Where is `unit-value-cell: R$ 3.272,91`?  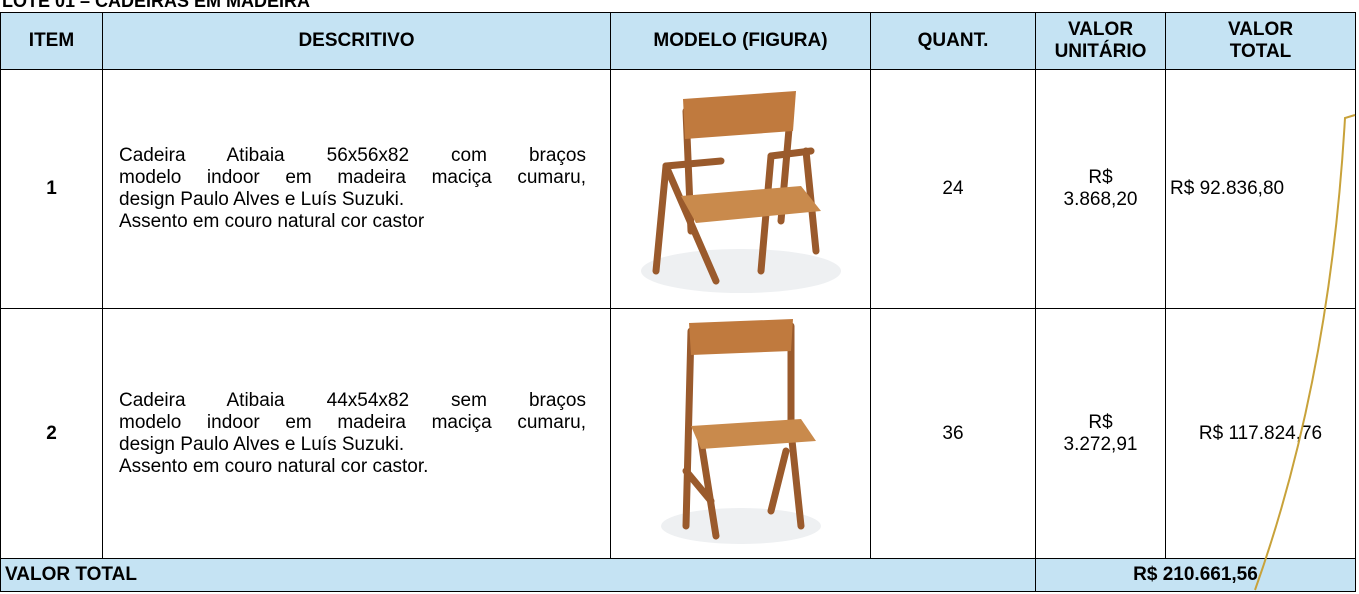
unit-value-cell: R$ 3.272,91 is located at coordinates (1100, 433).